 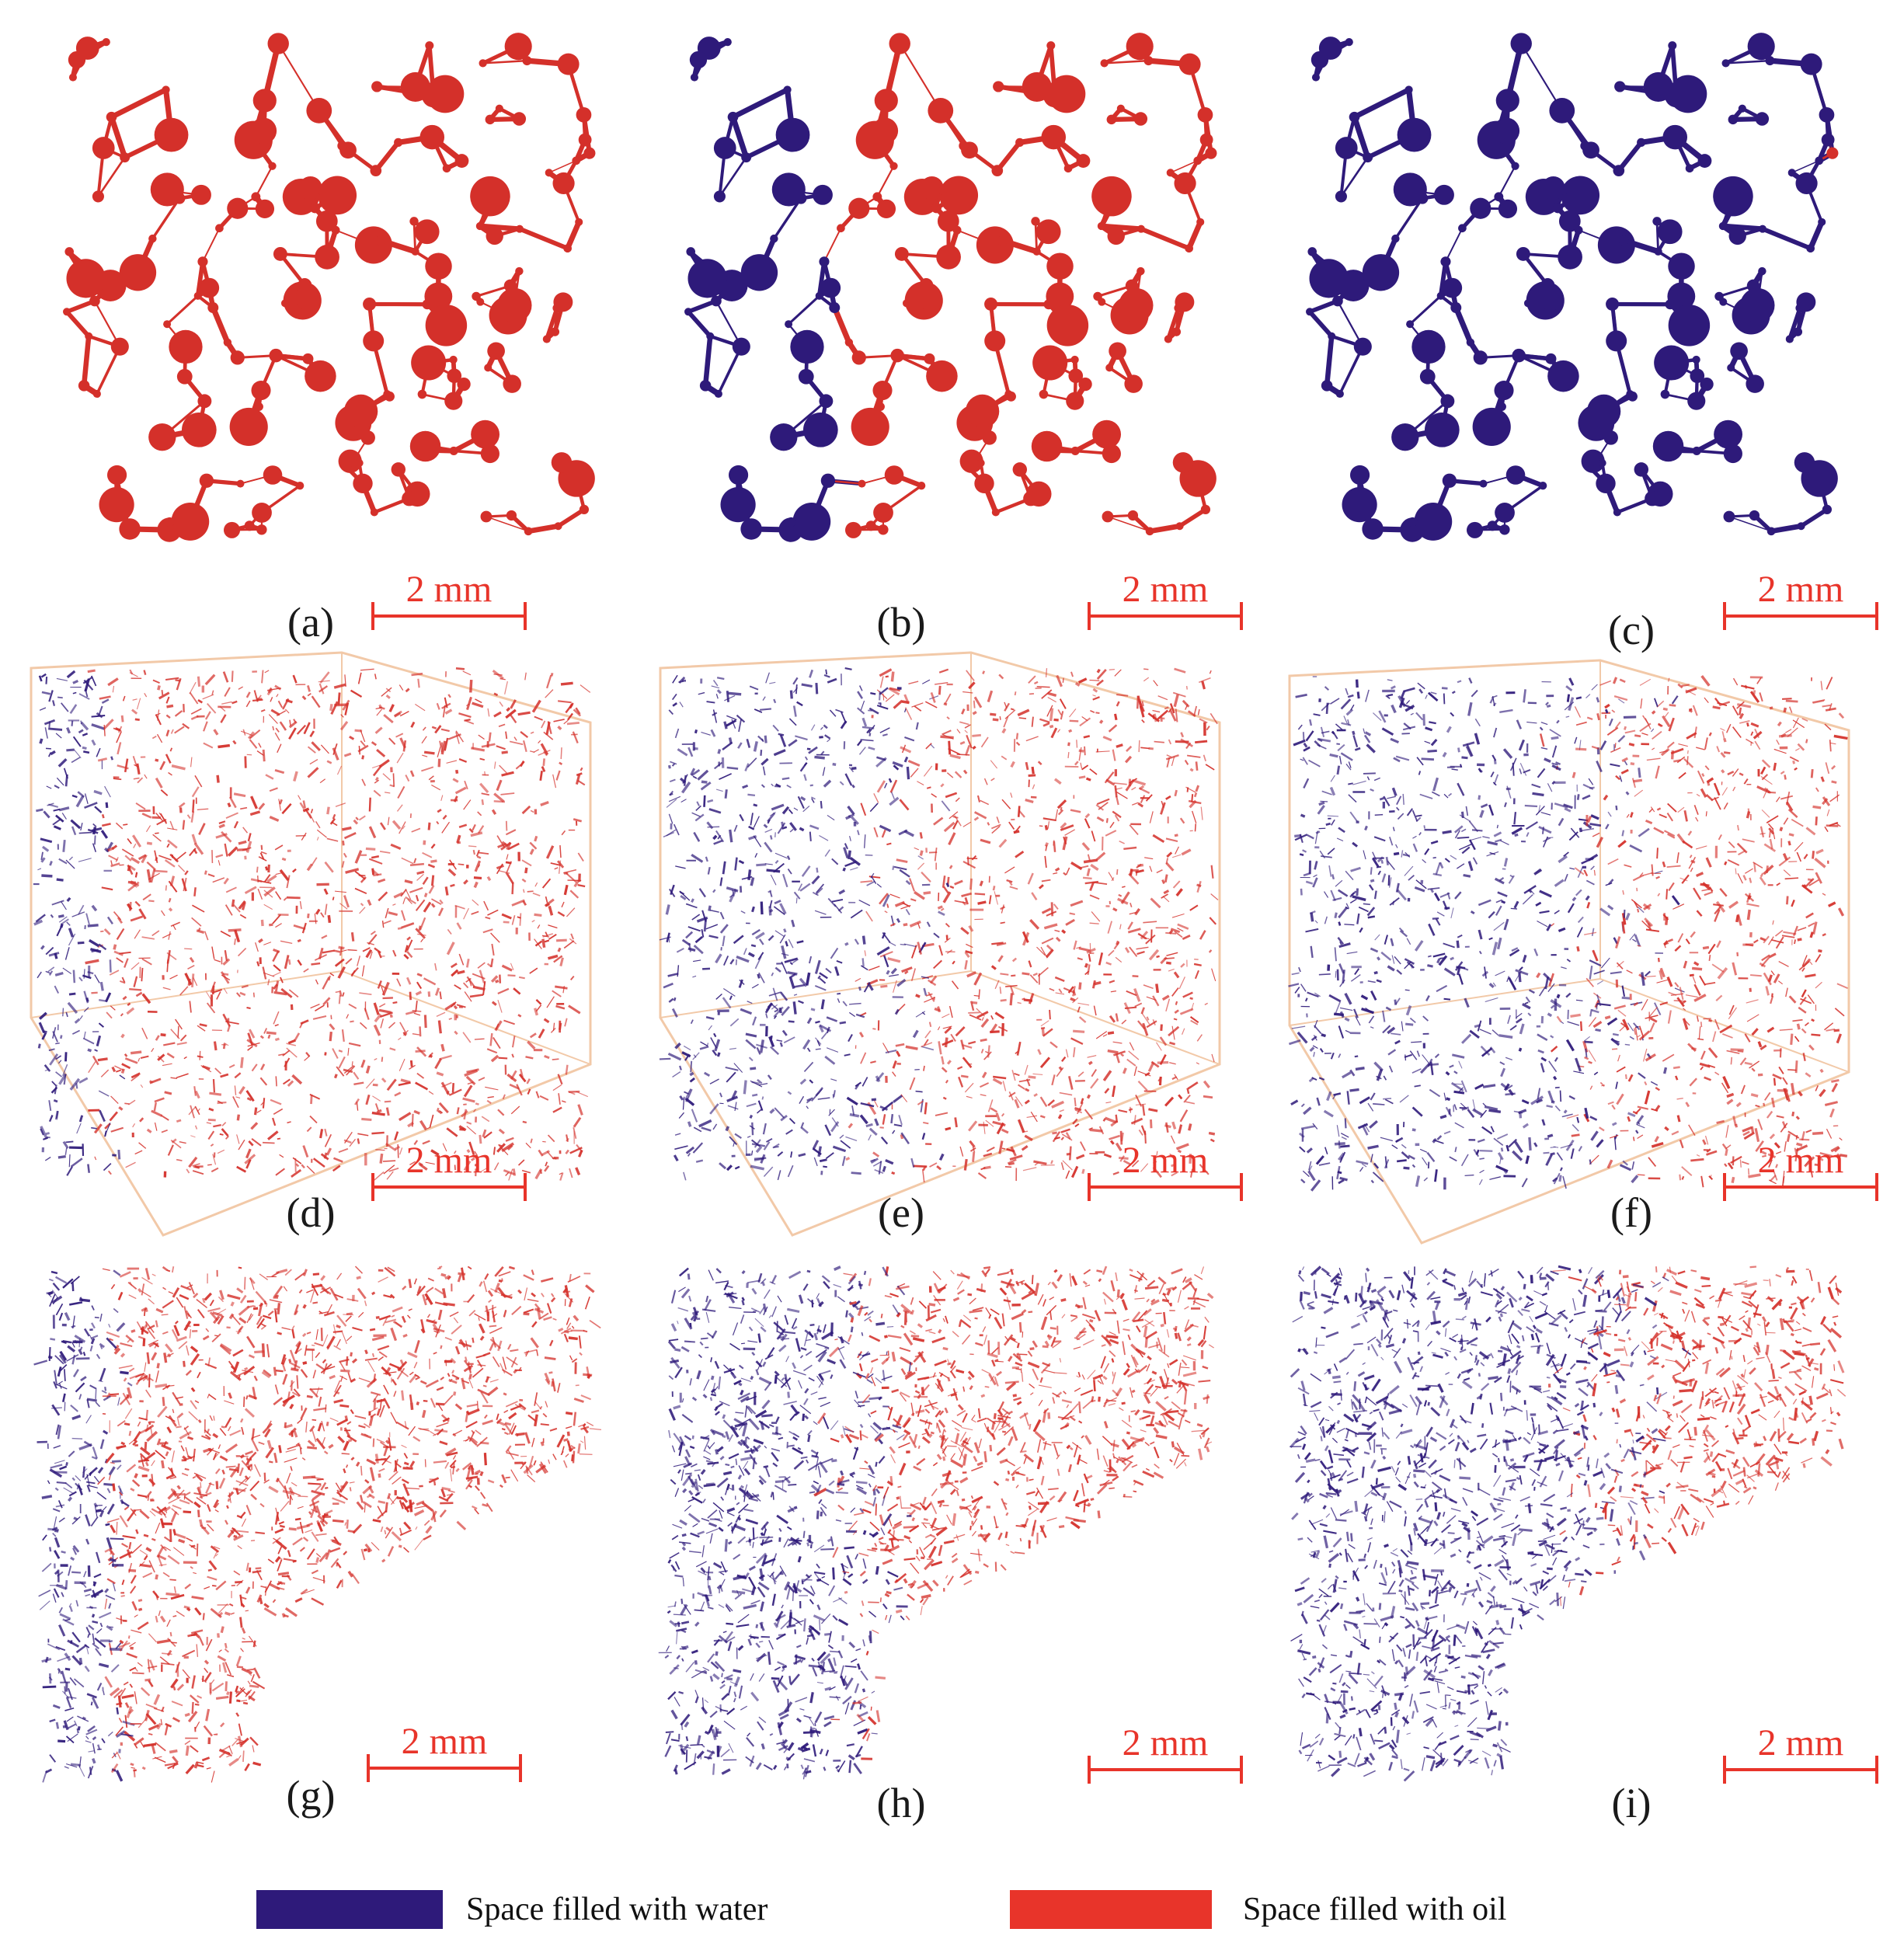 I want to click on panel-g: (g) 2 mm, so click(x=330, y=1538).